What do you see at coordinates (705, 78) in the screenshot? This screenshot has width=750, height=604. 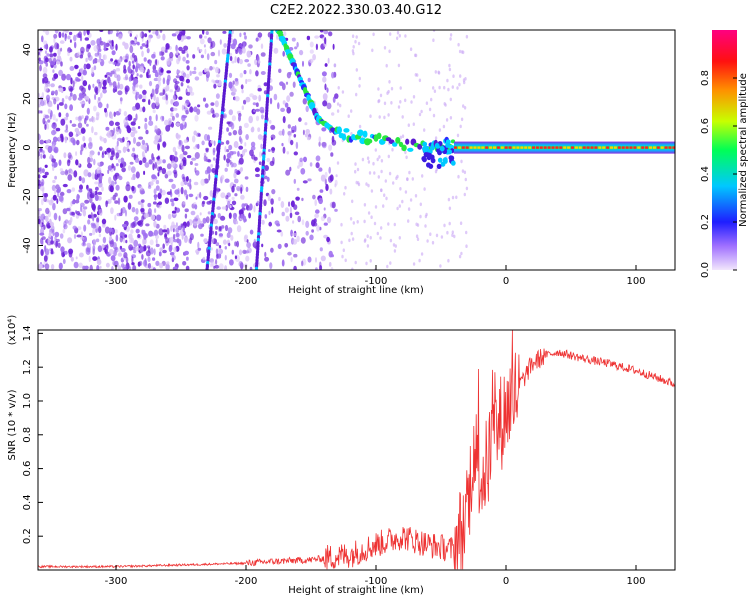 I see `colorbar-tick-label: 0.8` at bounding box center [705, 78].